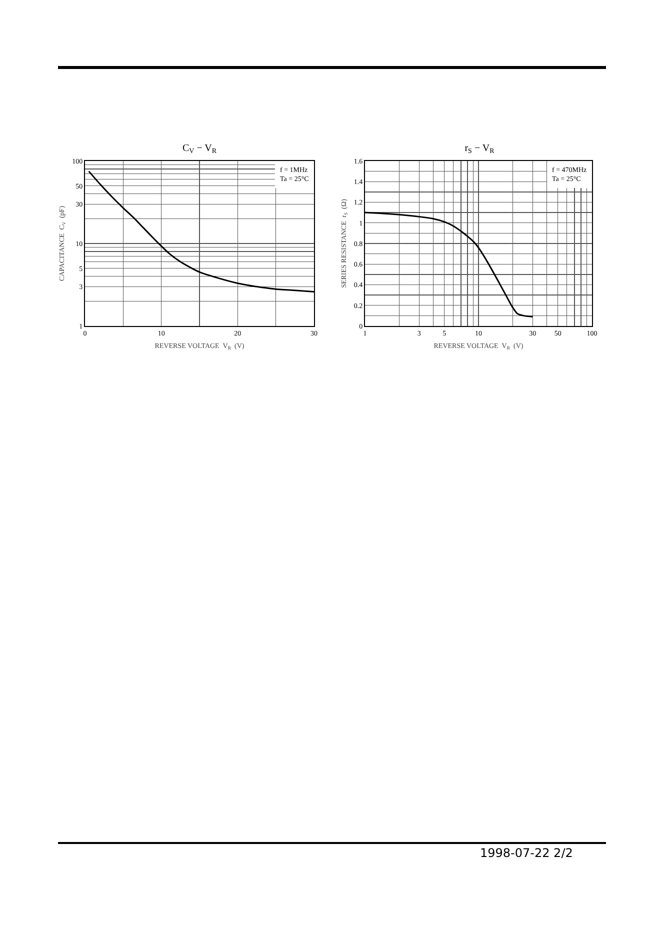 This screenshot has height=936, width=662. I want to click on text: 1998-07-22 2/2, so click(526, 853).